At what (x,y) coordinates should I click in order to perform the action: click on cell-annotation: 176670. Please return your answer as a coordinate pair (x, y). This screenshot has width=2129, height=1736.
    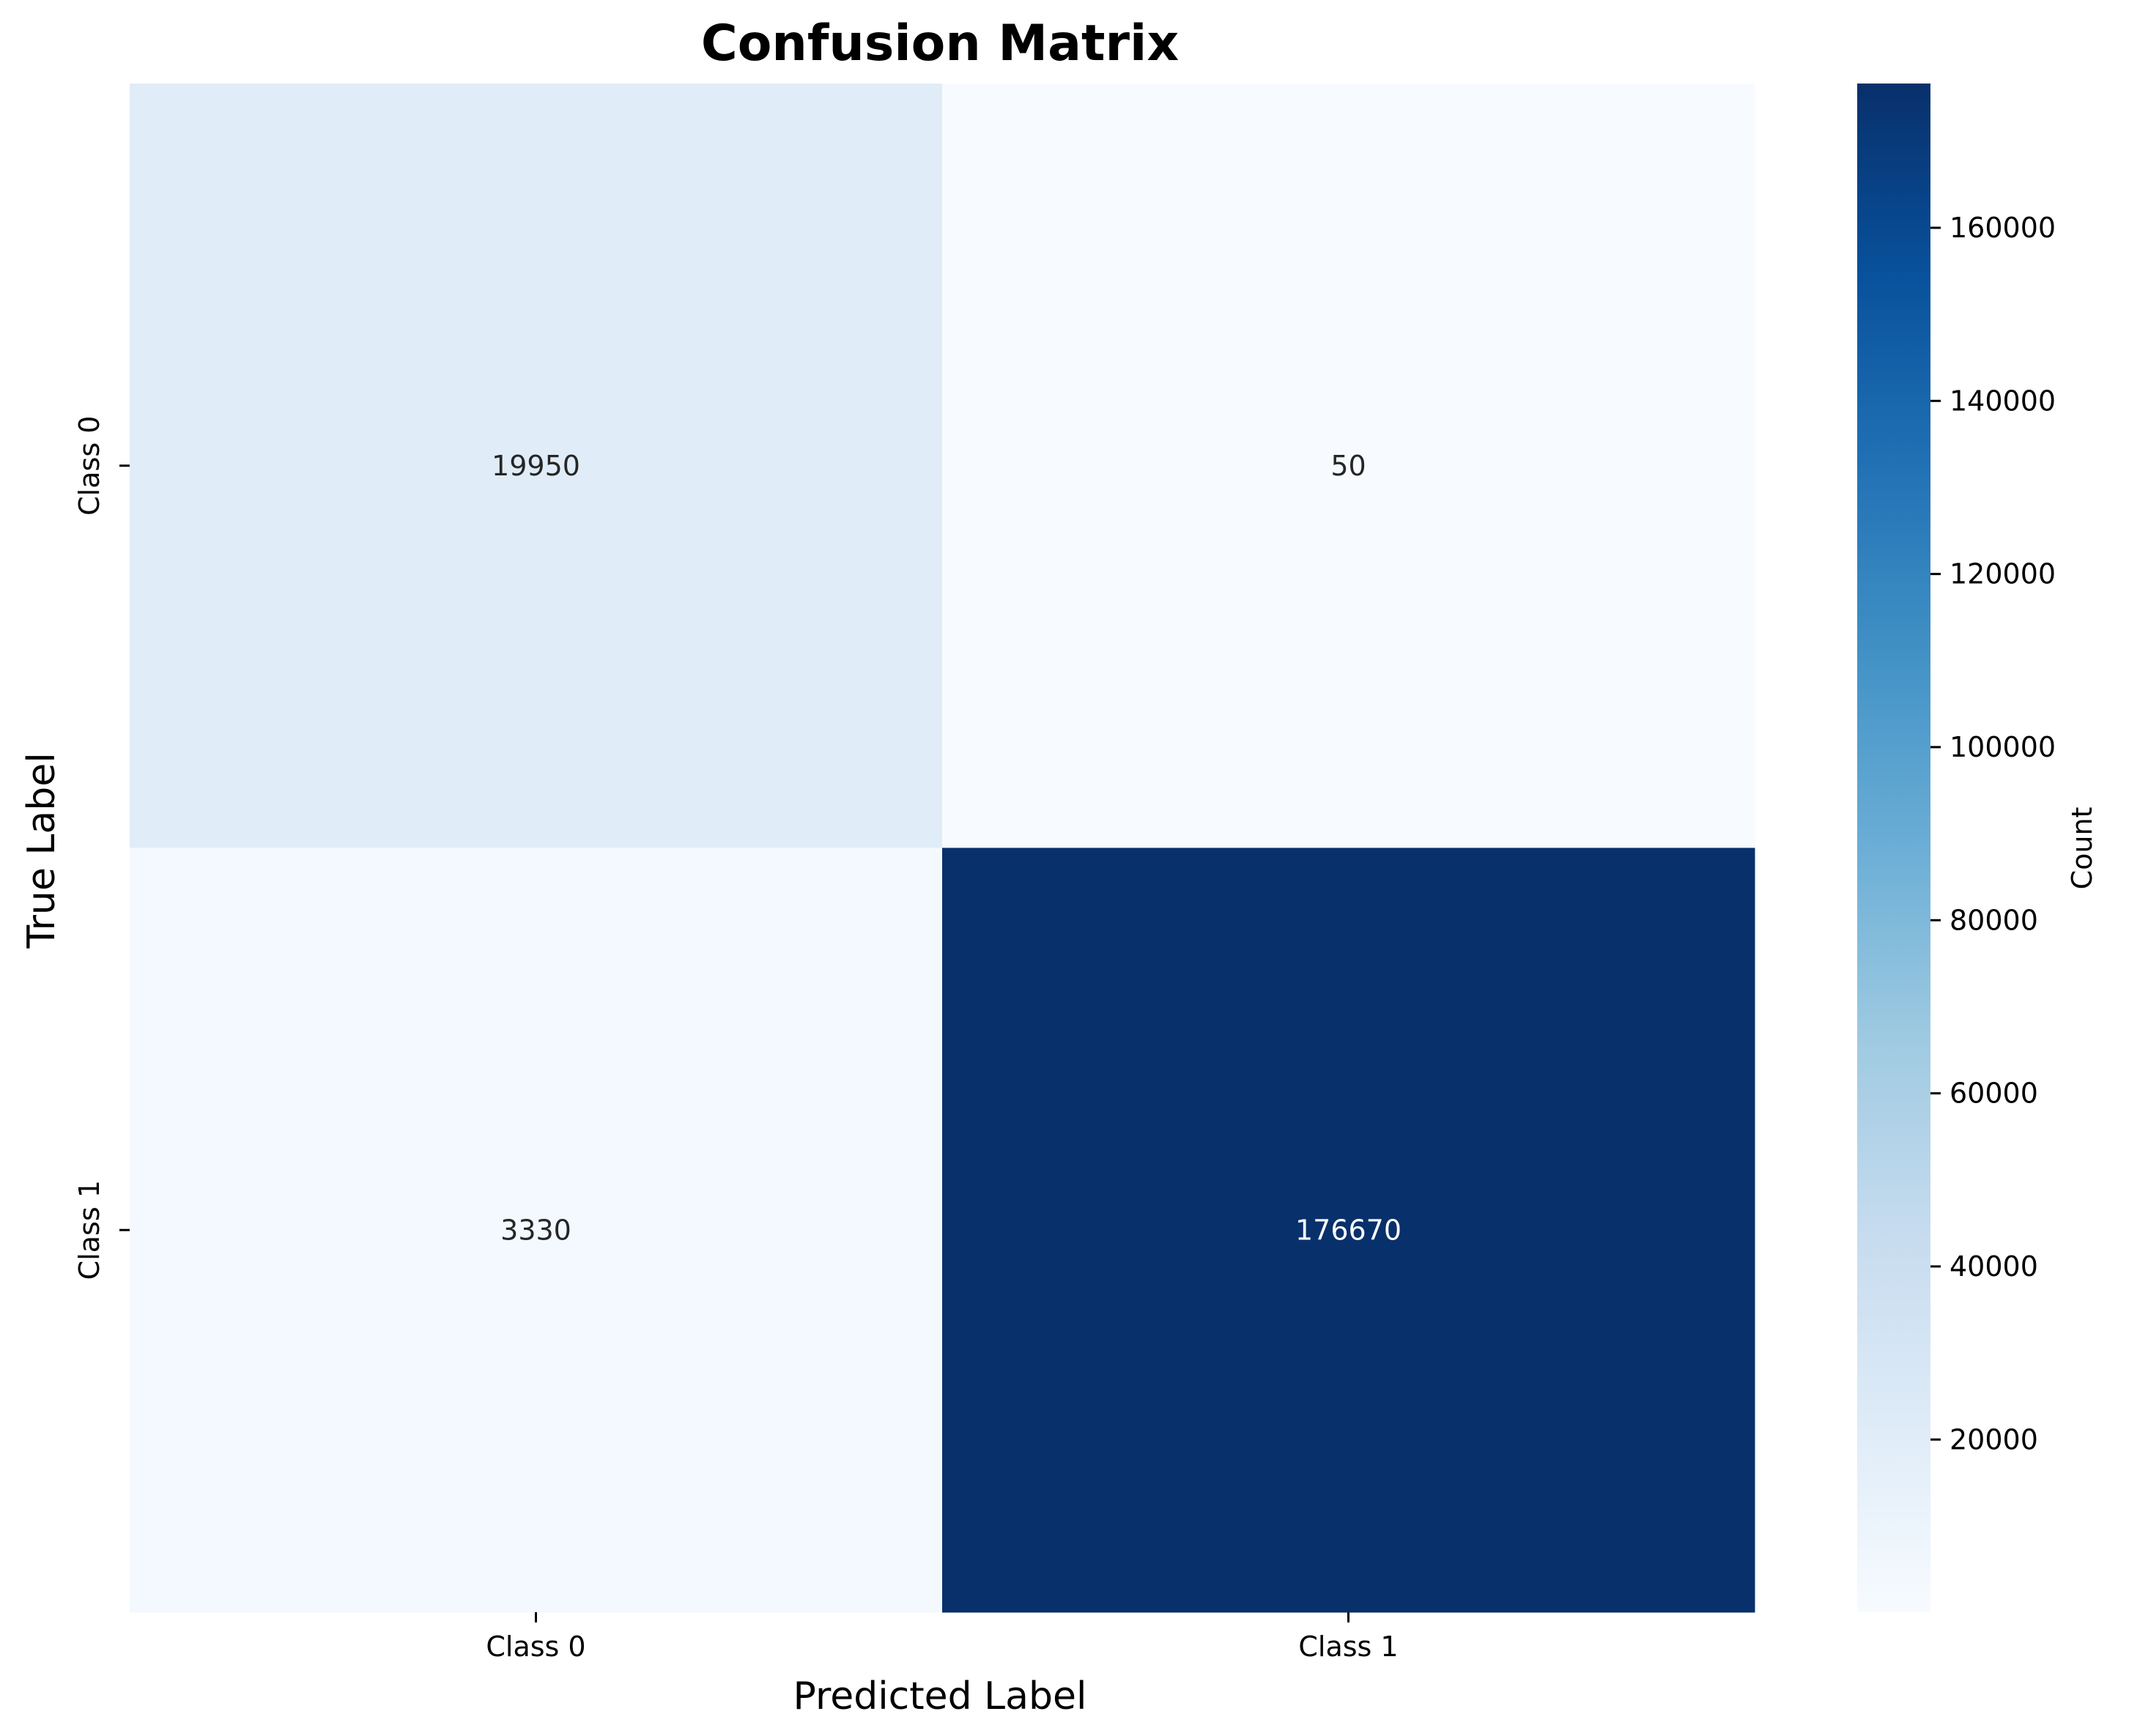
    Looking at the image, I should click on (1348, 1230).